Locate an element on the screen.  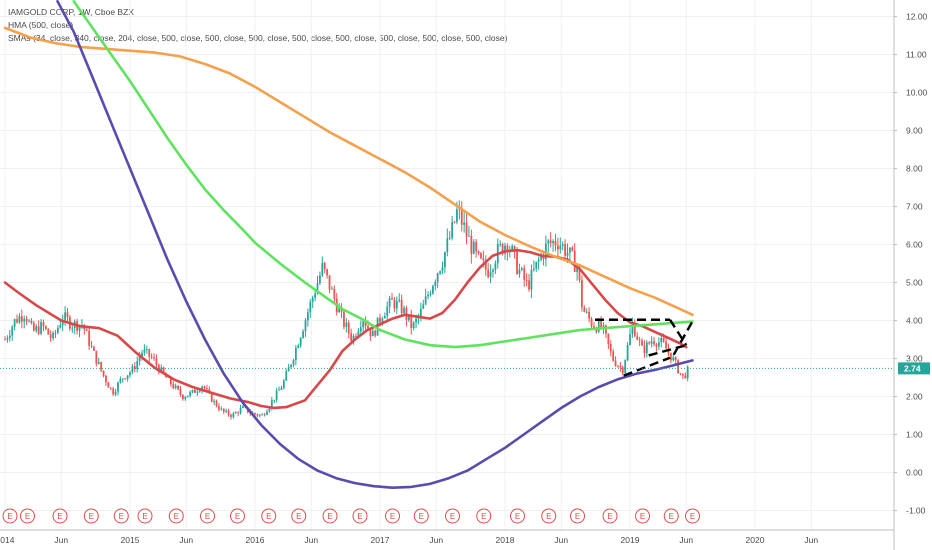
x-tick-label: Jun is located at coordinates (61, 540).